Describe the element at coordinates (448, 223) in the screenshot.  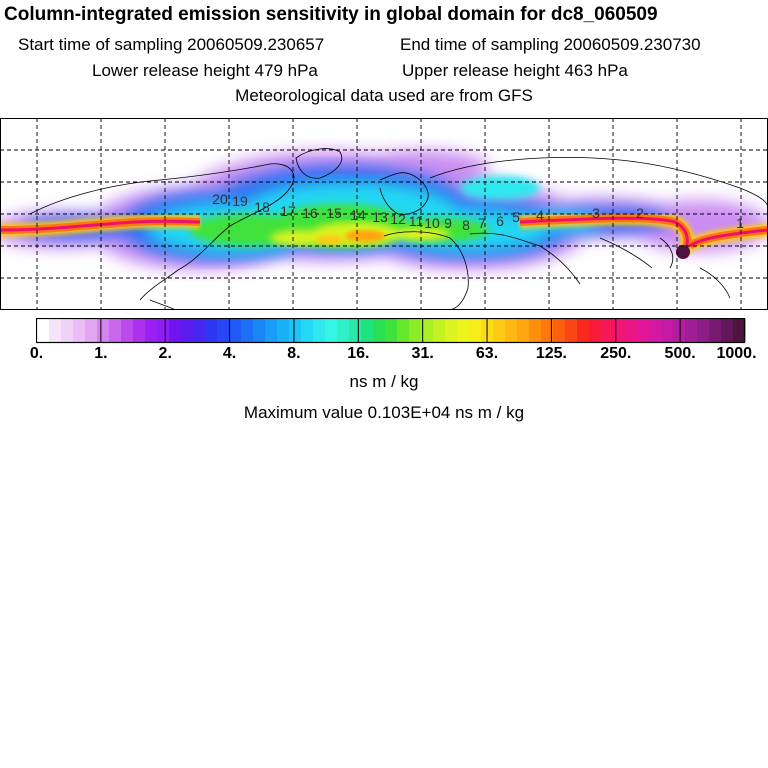
I see `trajectory-day-label: 9` at that location.